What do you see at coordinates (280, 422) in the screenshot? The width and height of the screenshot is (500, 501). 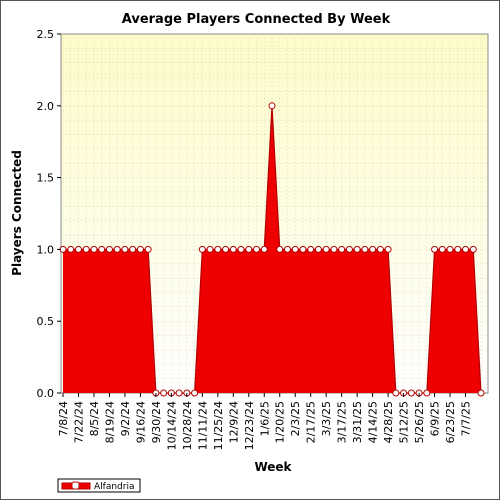 I see `x-tick-label: 1/20/25` at bounding box center [280, 422].